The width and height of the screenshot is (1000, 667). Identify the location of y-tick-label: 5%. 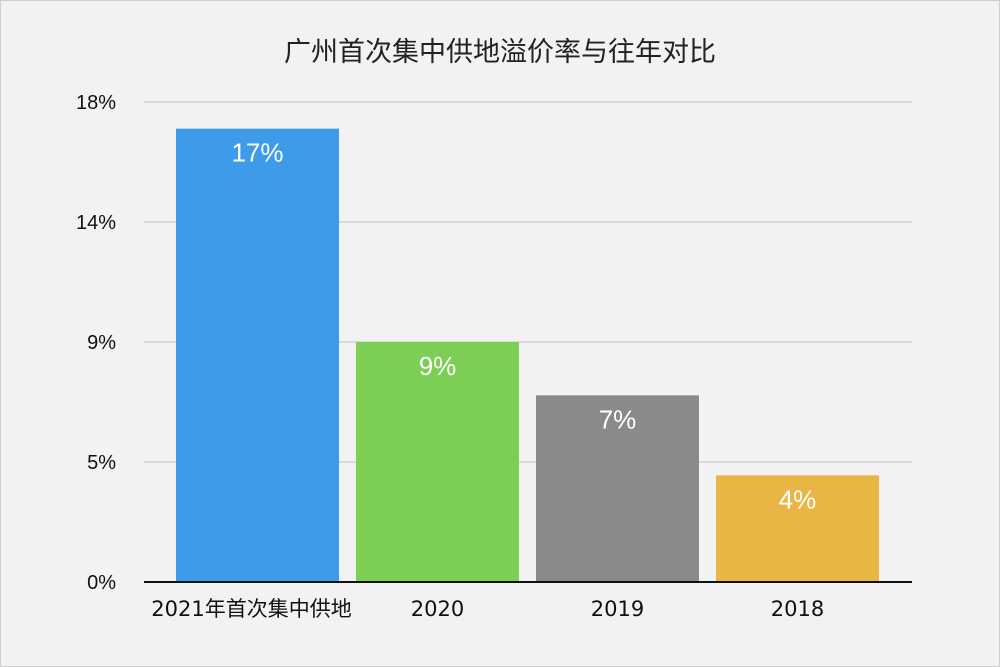
(101, 463).